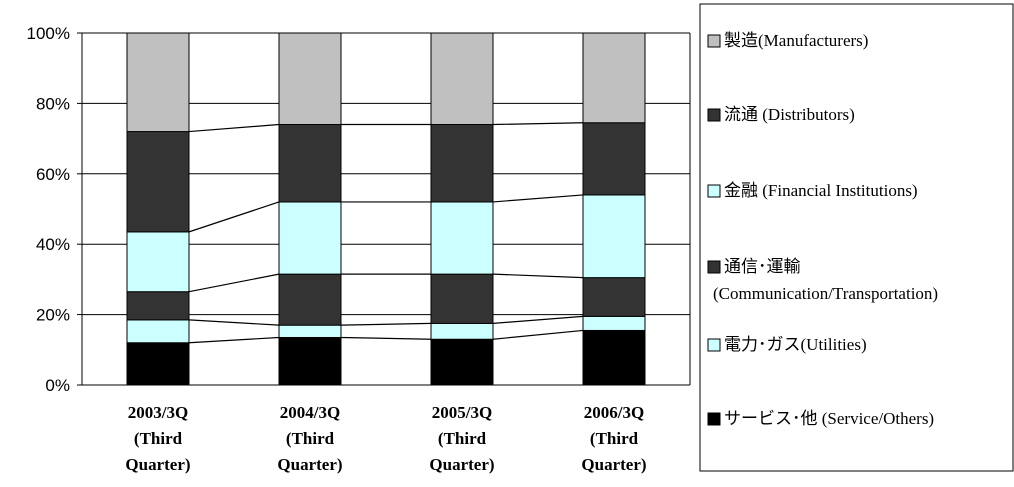 This screenshot has height=487, width=1014. I want to click on x-tick-label: 2006/3Q (Third Quarter), so click(613, 438).